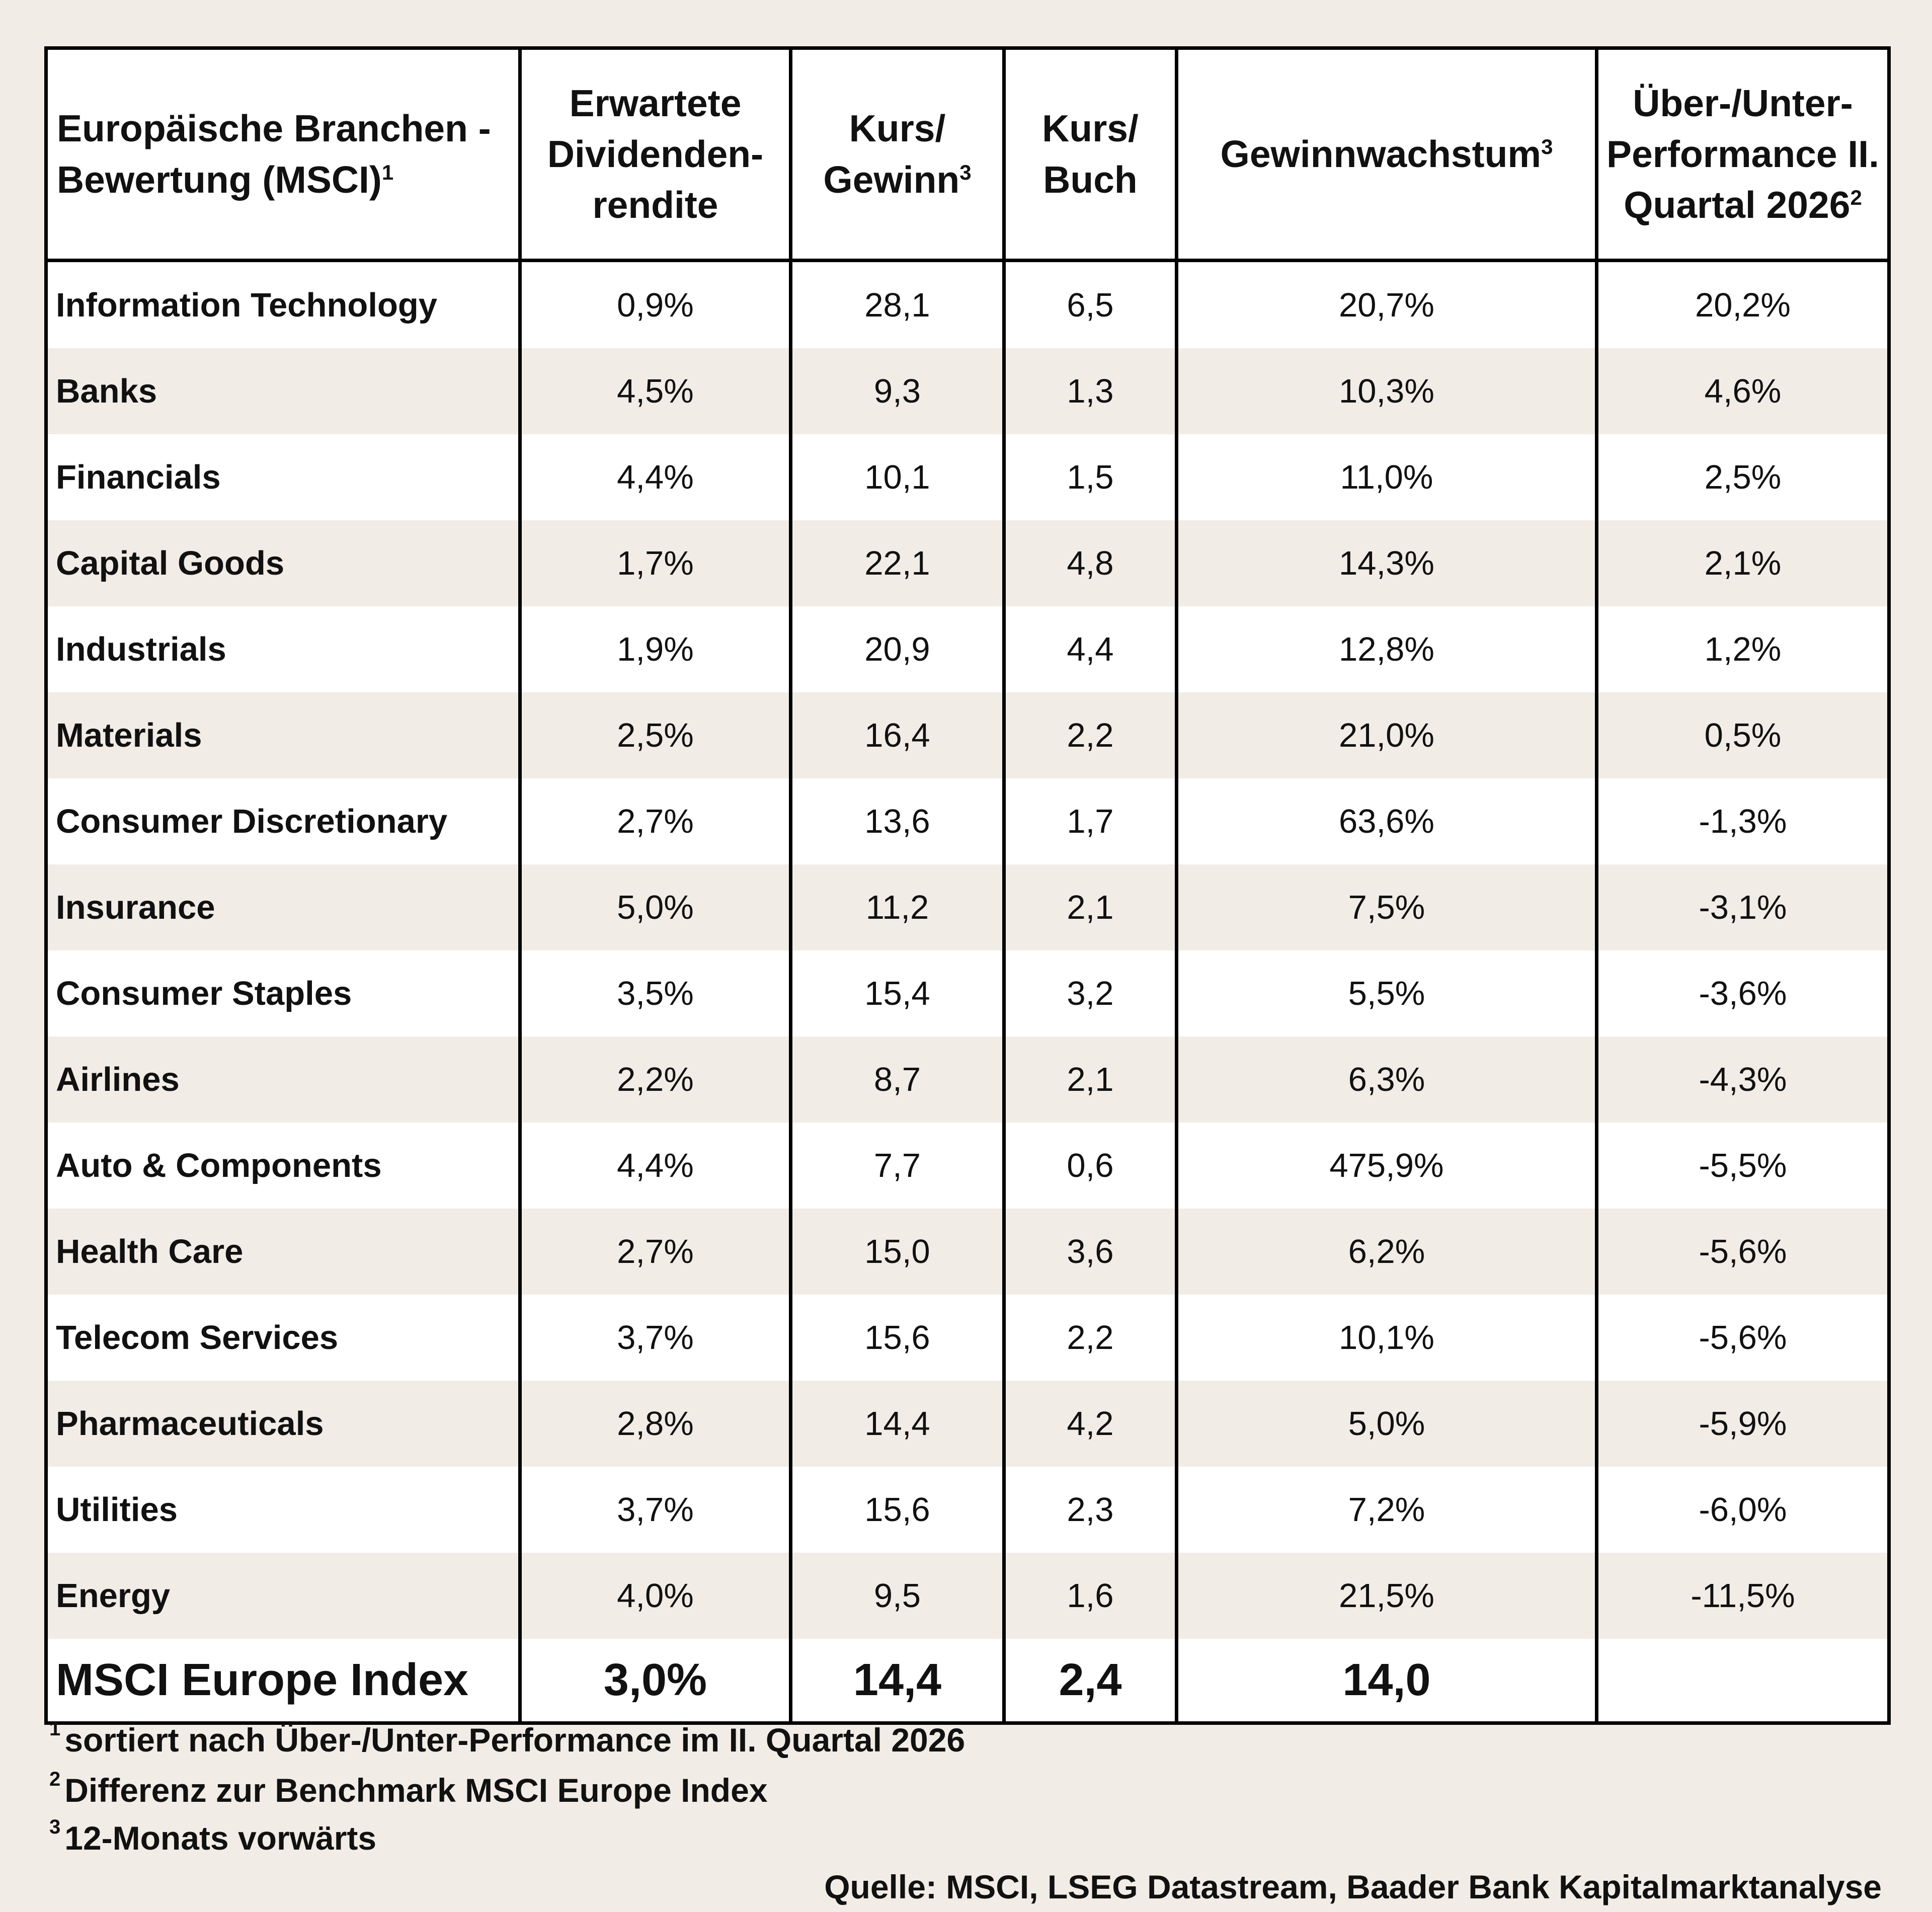 The height and width of the screenshot is (1912, 1932). Describe the element at coordinates (55, 1827) in the screenshot. I see `footnote-3-mark: 3` at that location.